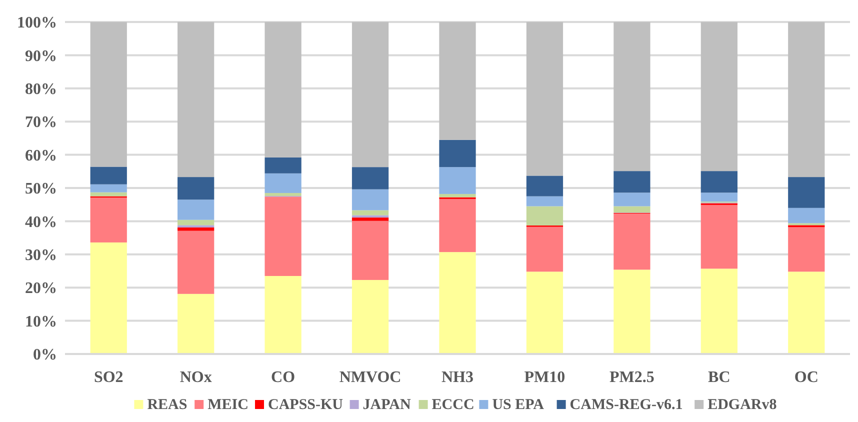 Image resolution: width=858 pixels, height=422 pixels. I want to click on y-tick-label: 100%, so click(37, 23).